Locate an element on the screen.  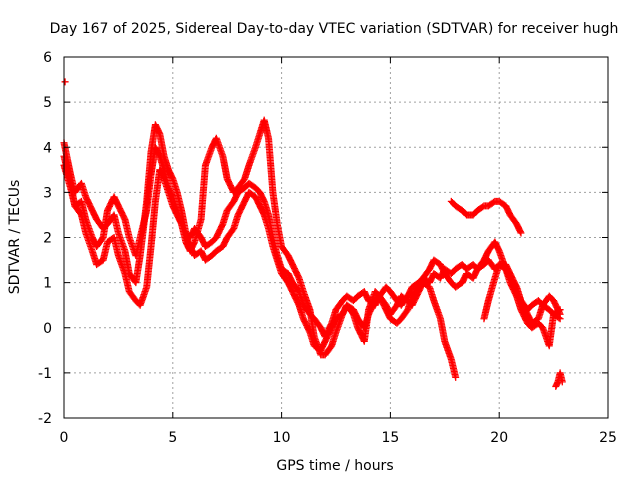
series-outlier is located at coordinates (65, 82).